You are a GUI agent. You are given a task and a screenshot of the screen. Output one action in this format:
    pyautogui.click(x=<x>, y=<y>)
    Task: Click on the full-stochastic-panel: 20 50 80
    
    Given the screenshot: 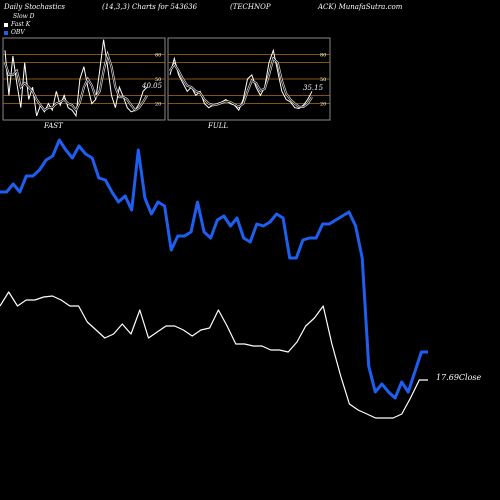 What is the action you would take?
    pyautogui.click(x=249, y=79)
    